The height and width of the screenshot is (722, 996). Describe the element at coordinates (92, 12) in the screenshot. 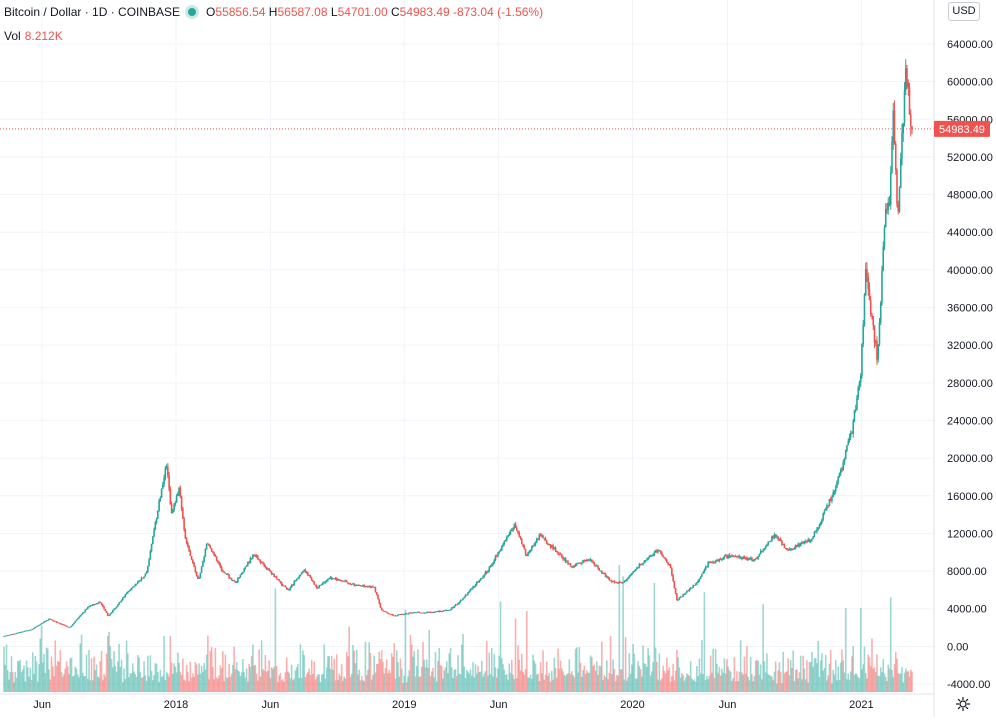

I see `symbol-title: Bitcoin / Dollar · 1D · COINBASE` at that location.